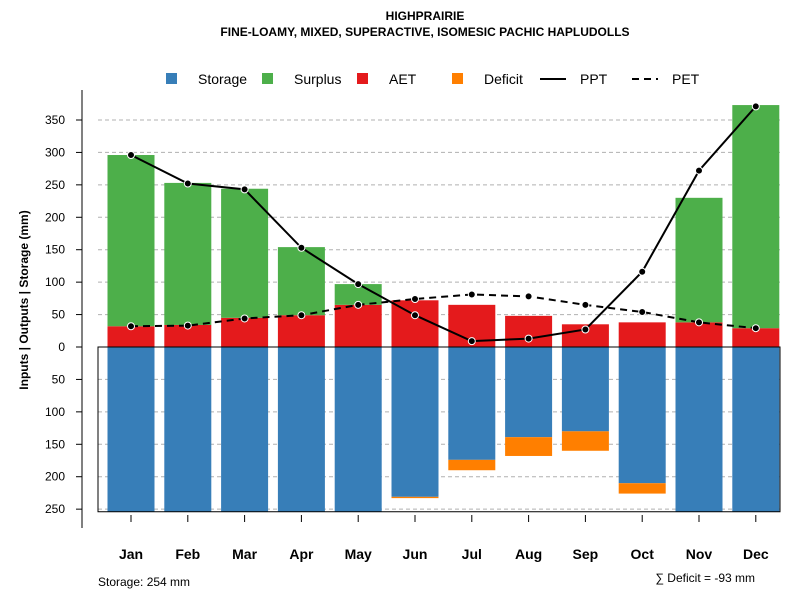  What do you see at coordinates (457, 78) in the screenshot?
I see `legend-swatch-deficit` at bounding box center [457, 78].